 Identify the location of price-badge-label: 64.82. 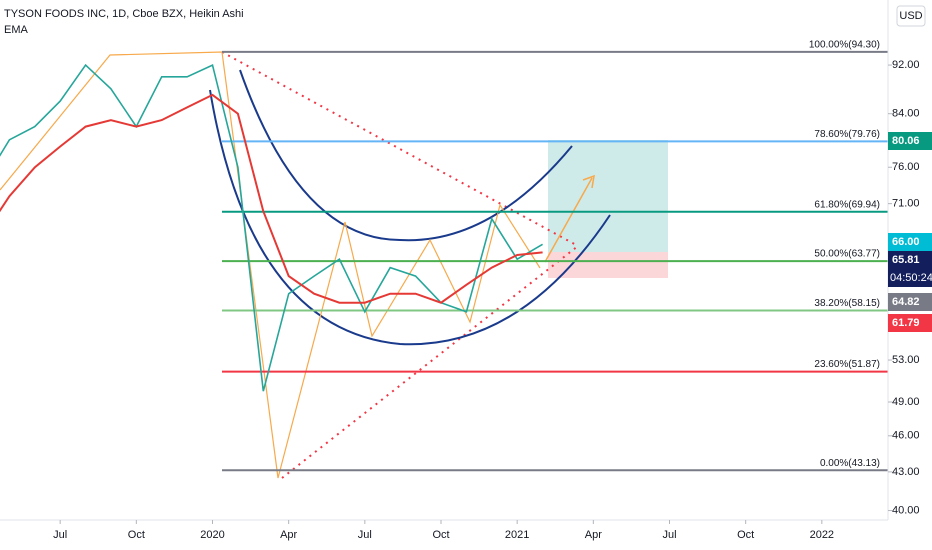
(906, 302).